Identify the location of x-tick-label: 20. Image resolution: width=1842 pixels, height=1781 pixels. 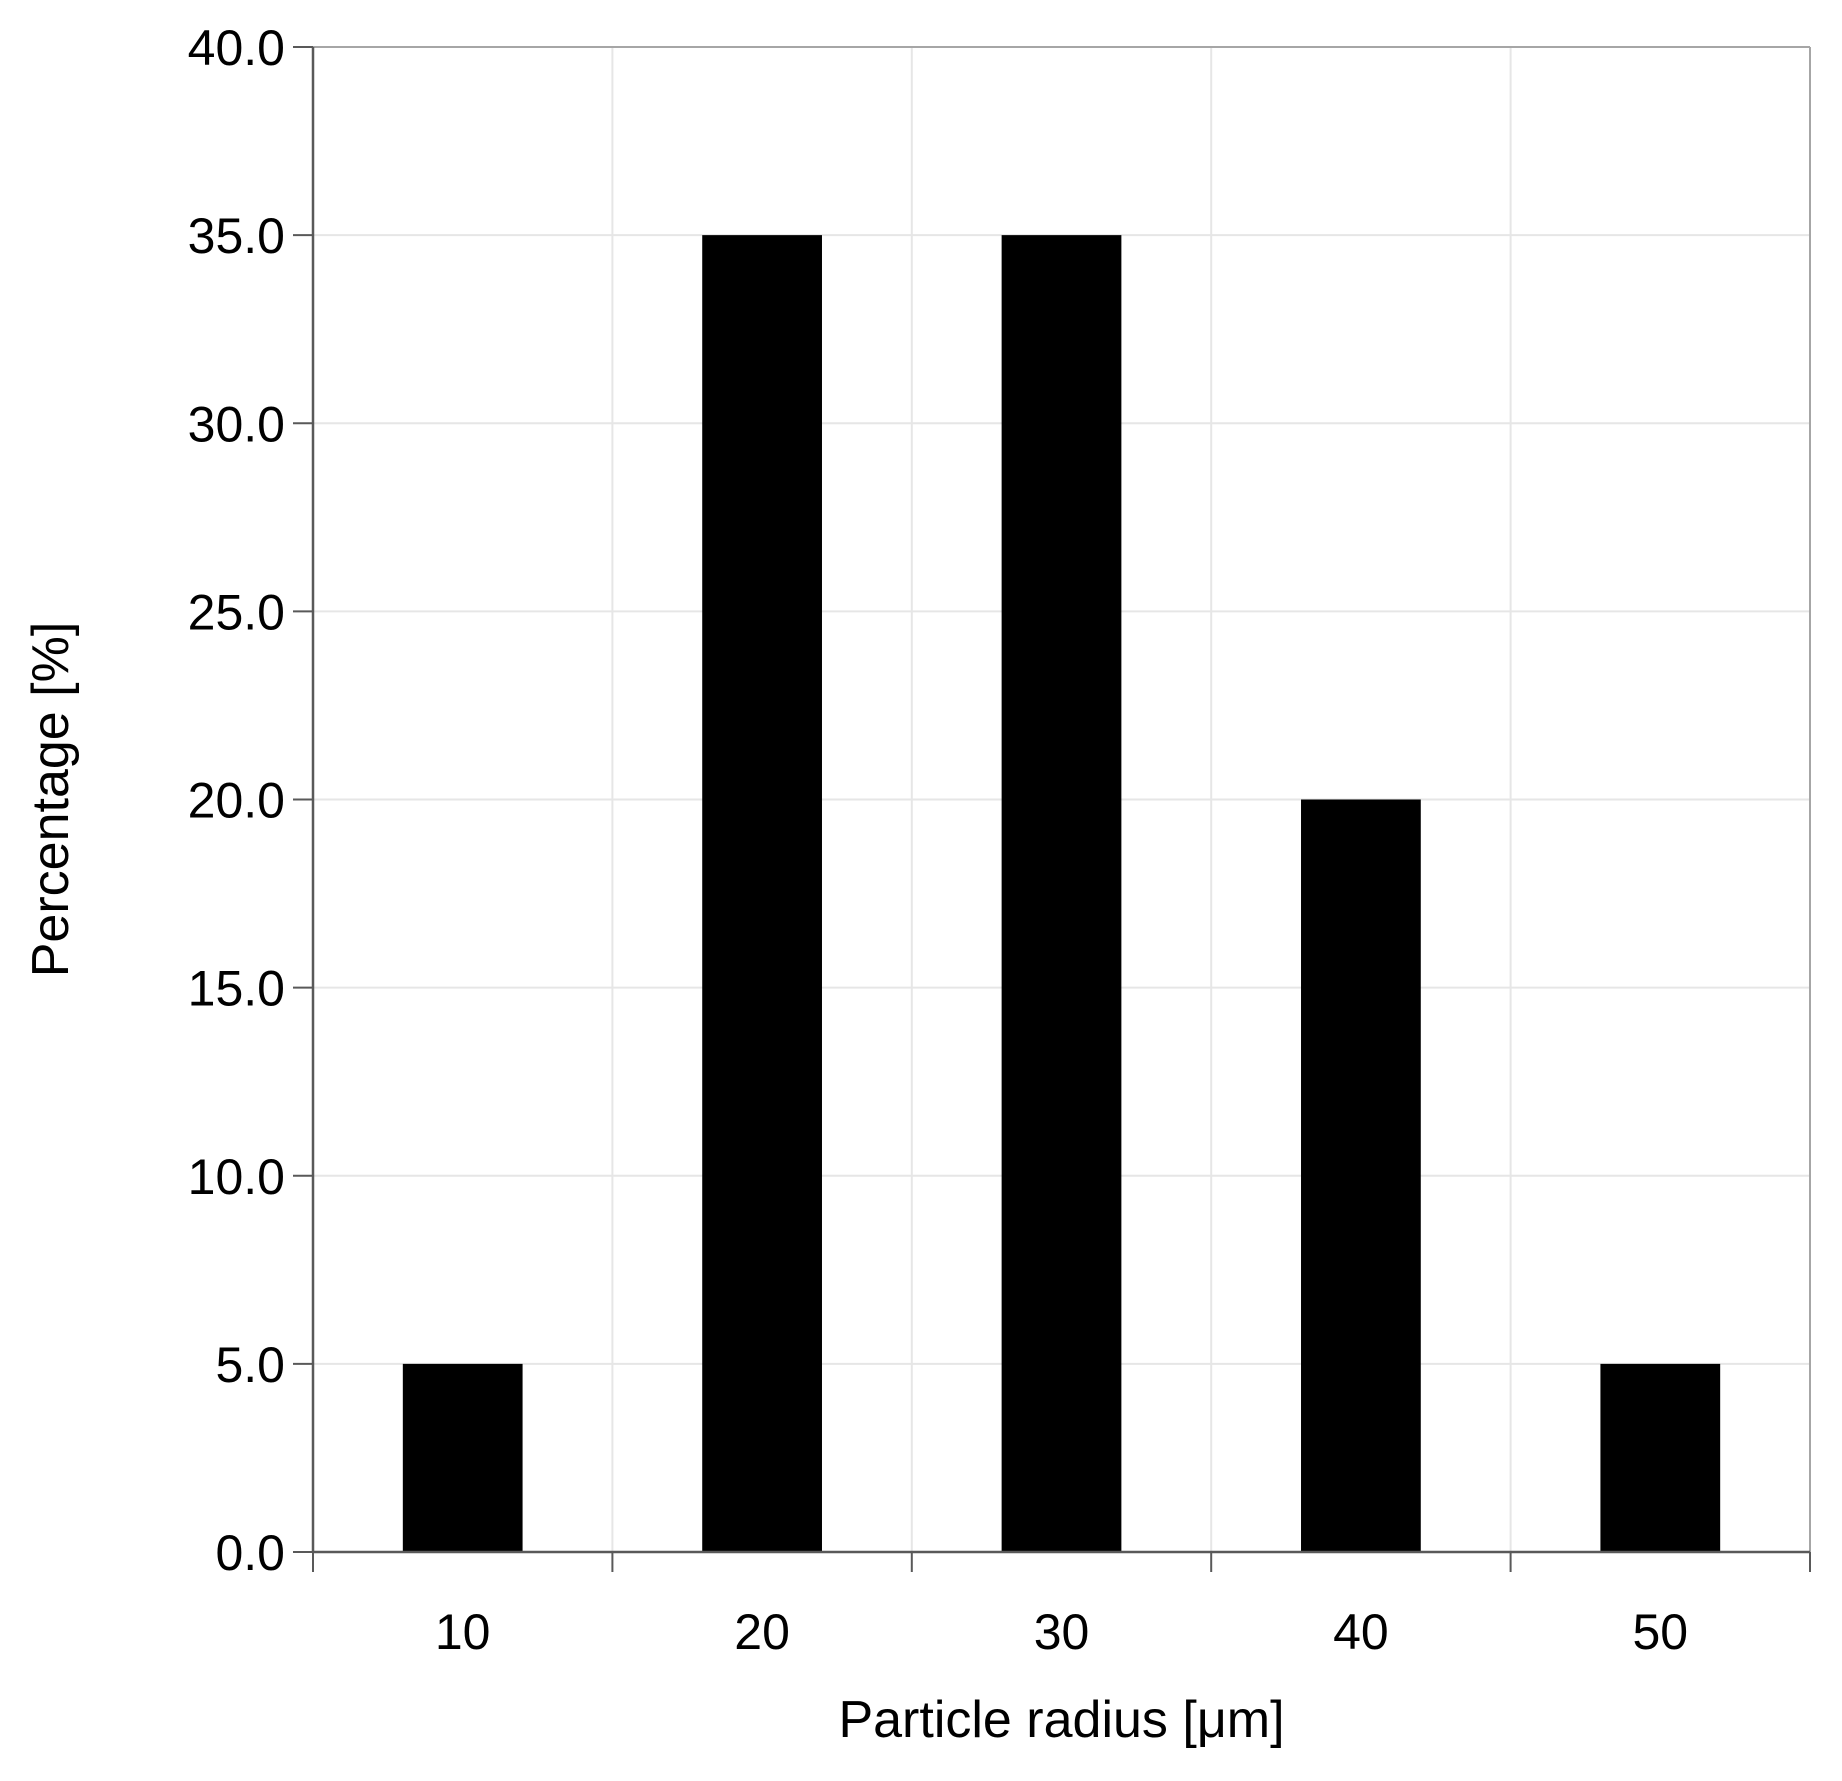
(762, 1632).